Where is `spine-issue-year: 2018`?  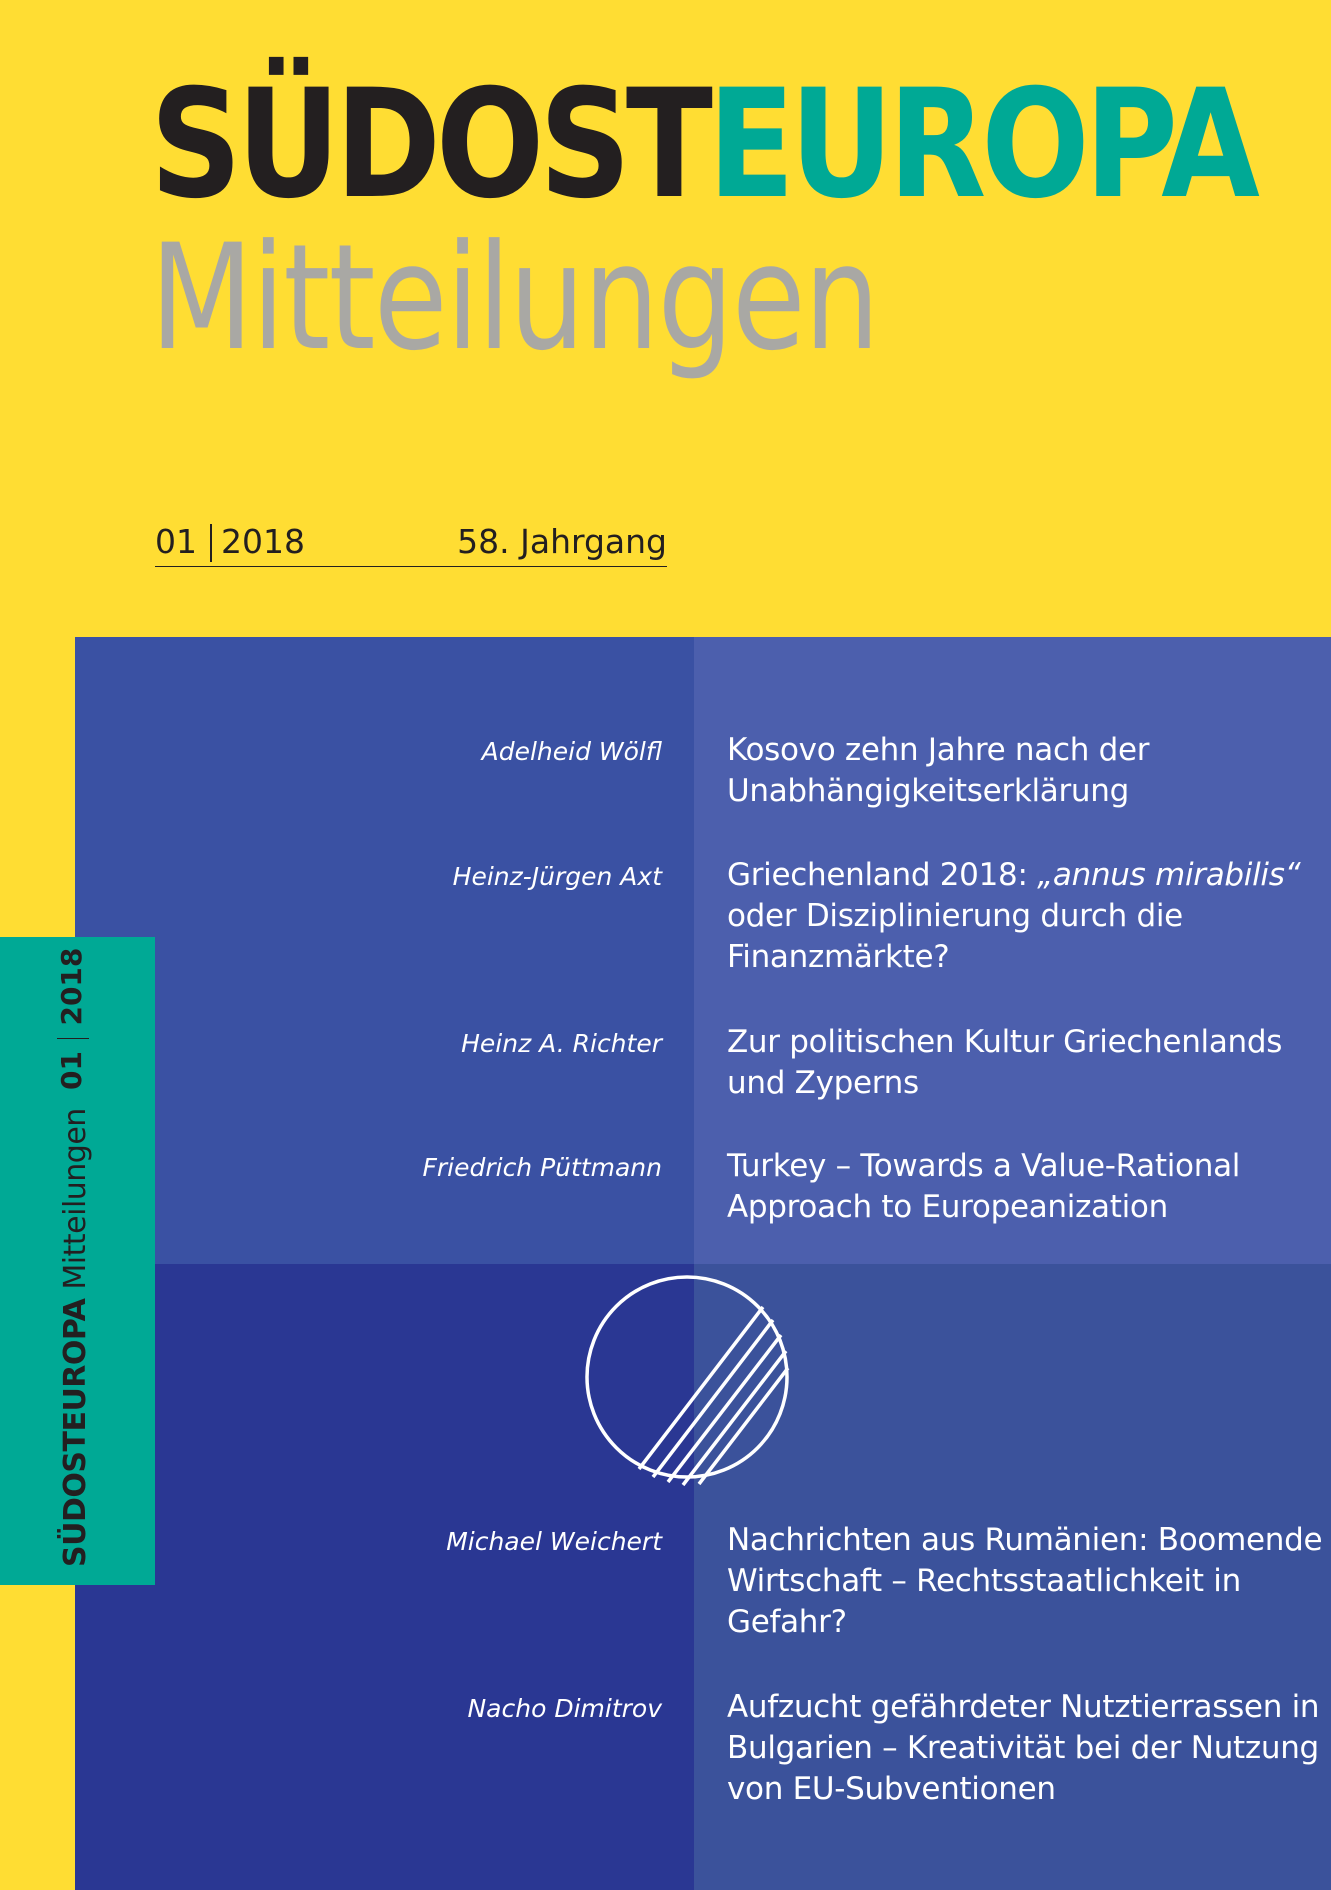 spine-issue-year: 2018 is located at coordinates (71, 986).